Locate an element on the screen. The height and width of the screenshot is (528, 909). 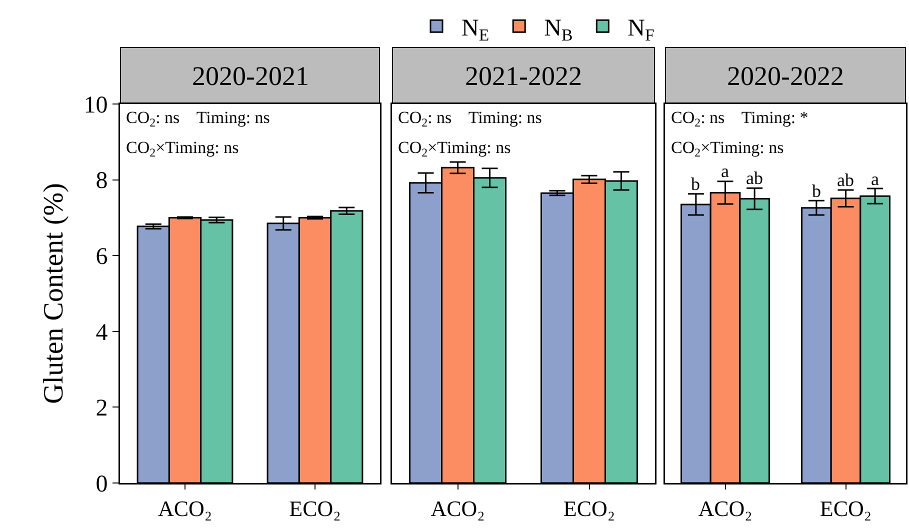
y-tick-label: 6 is located at coordinates (102, 257).